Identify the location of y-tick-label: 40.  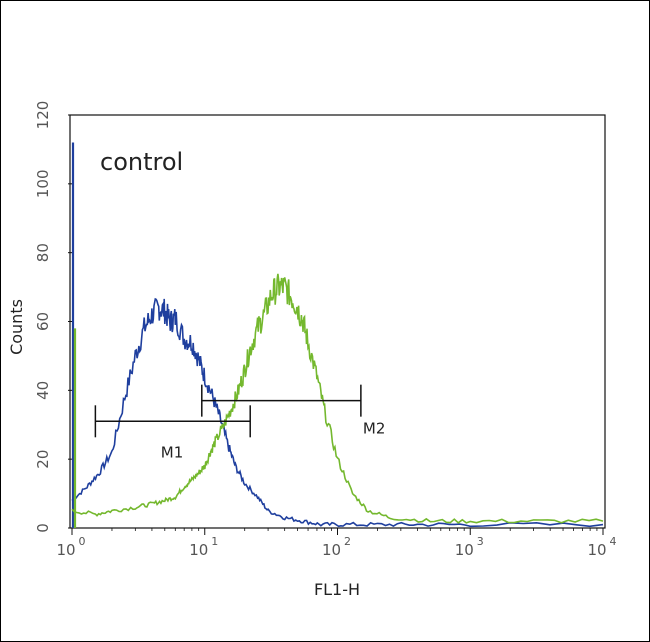
(43, 390).